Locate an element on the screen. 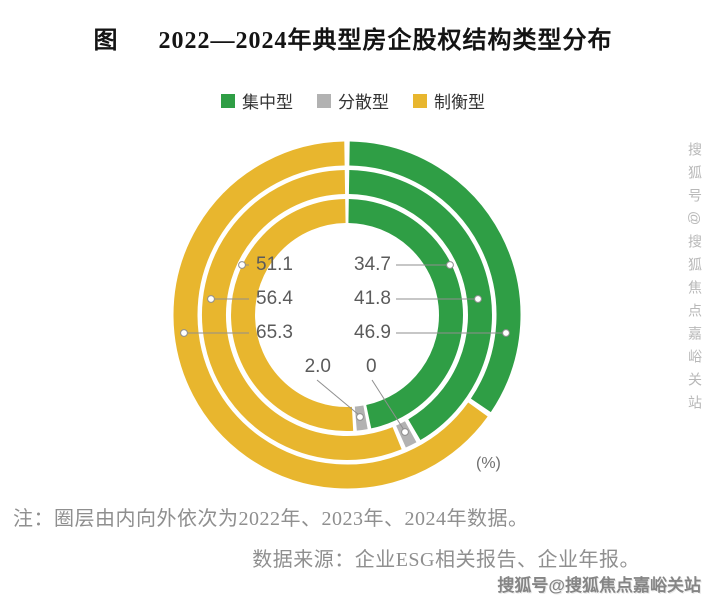 The height and width of the screenshot is (598, 706). value-balanced-inner: 51.1 is located at coordinates (274, 264).